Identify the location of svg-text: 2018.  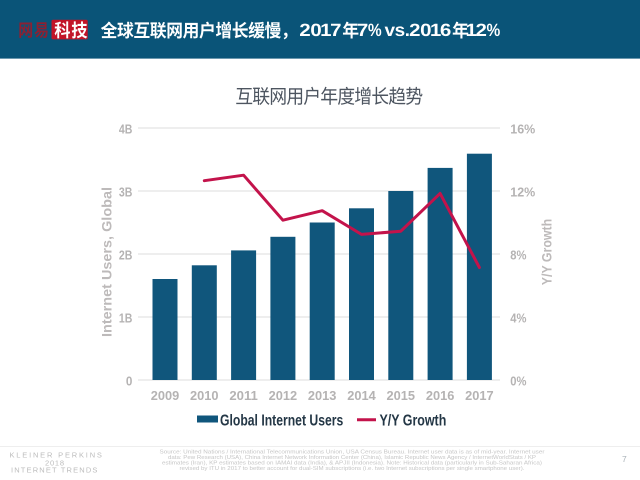
(54, 462).